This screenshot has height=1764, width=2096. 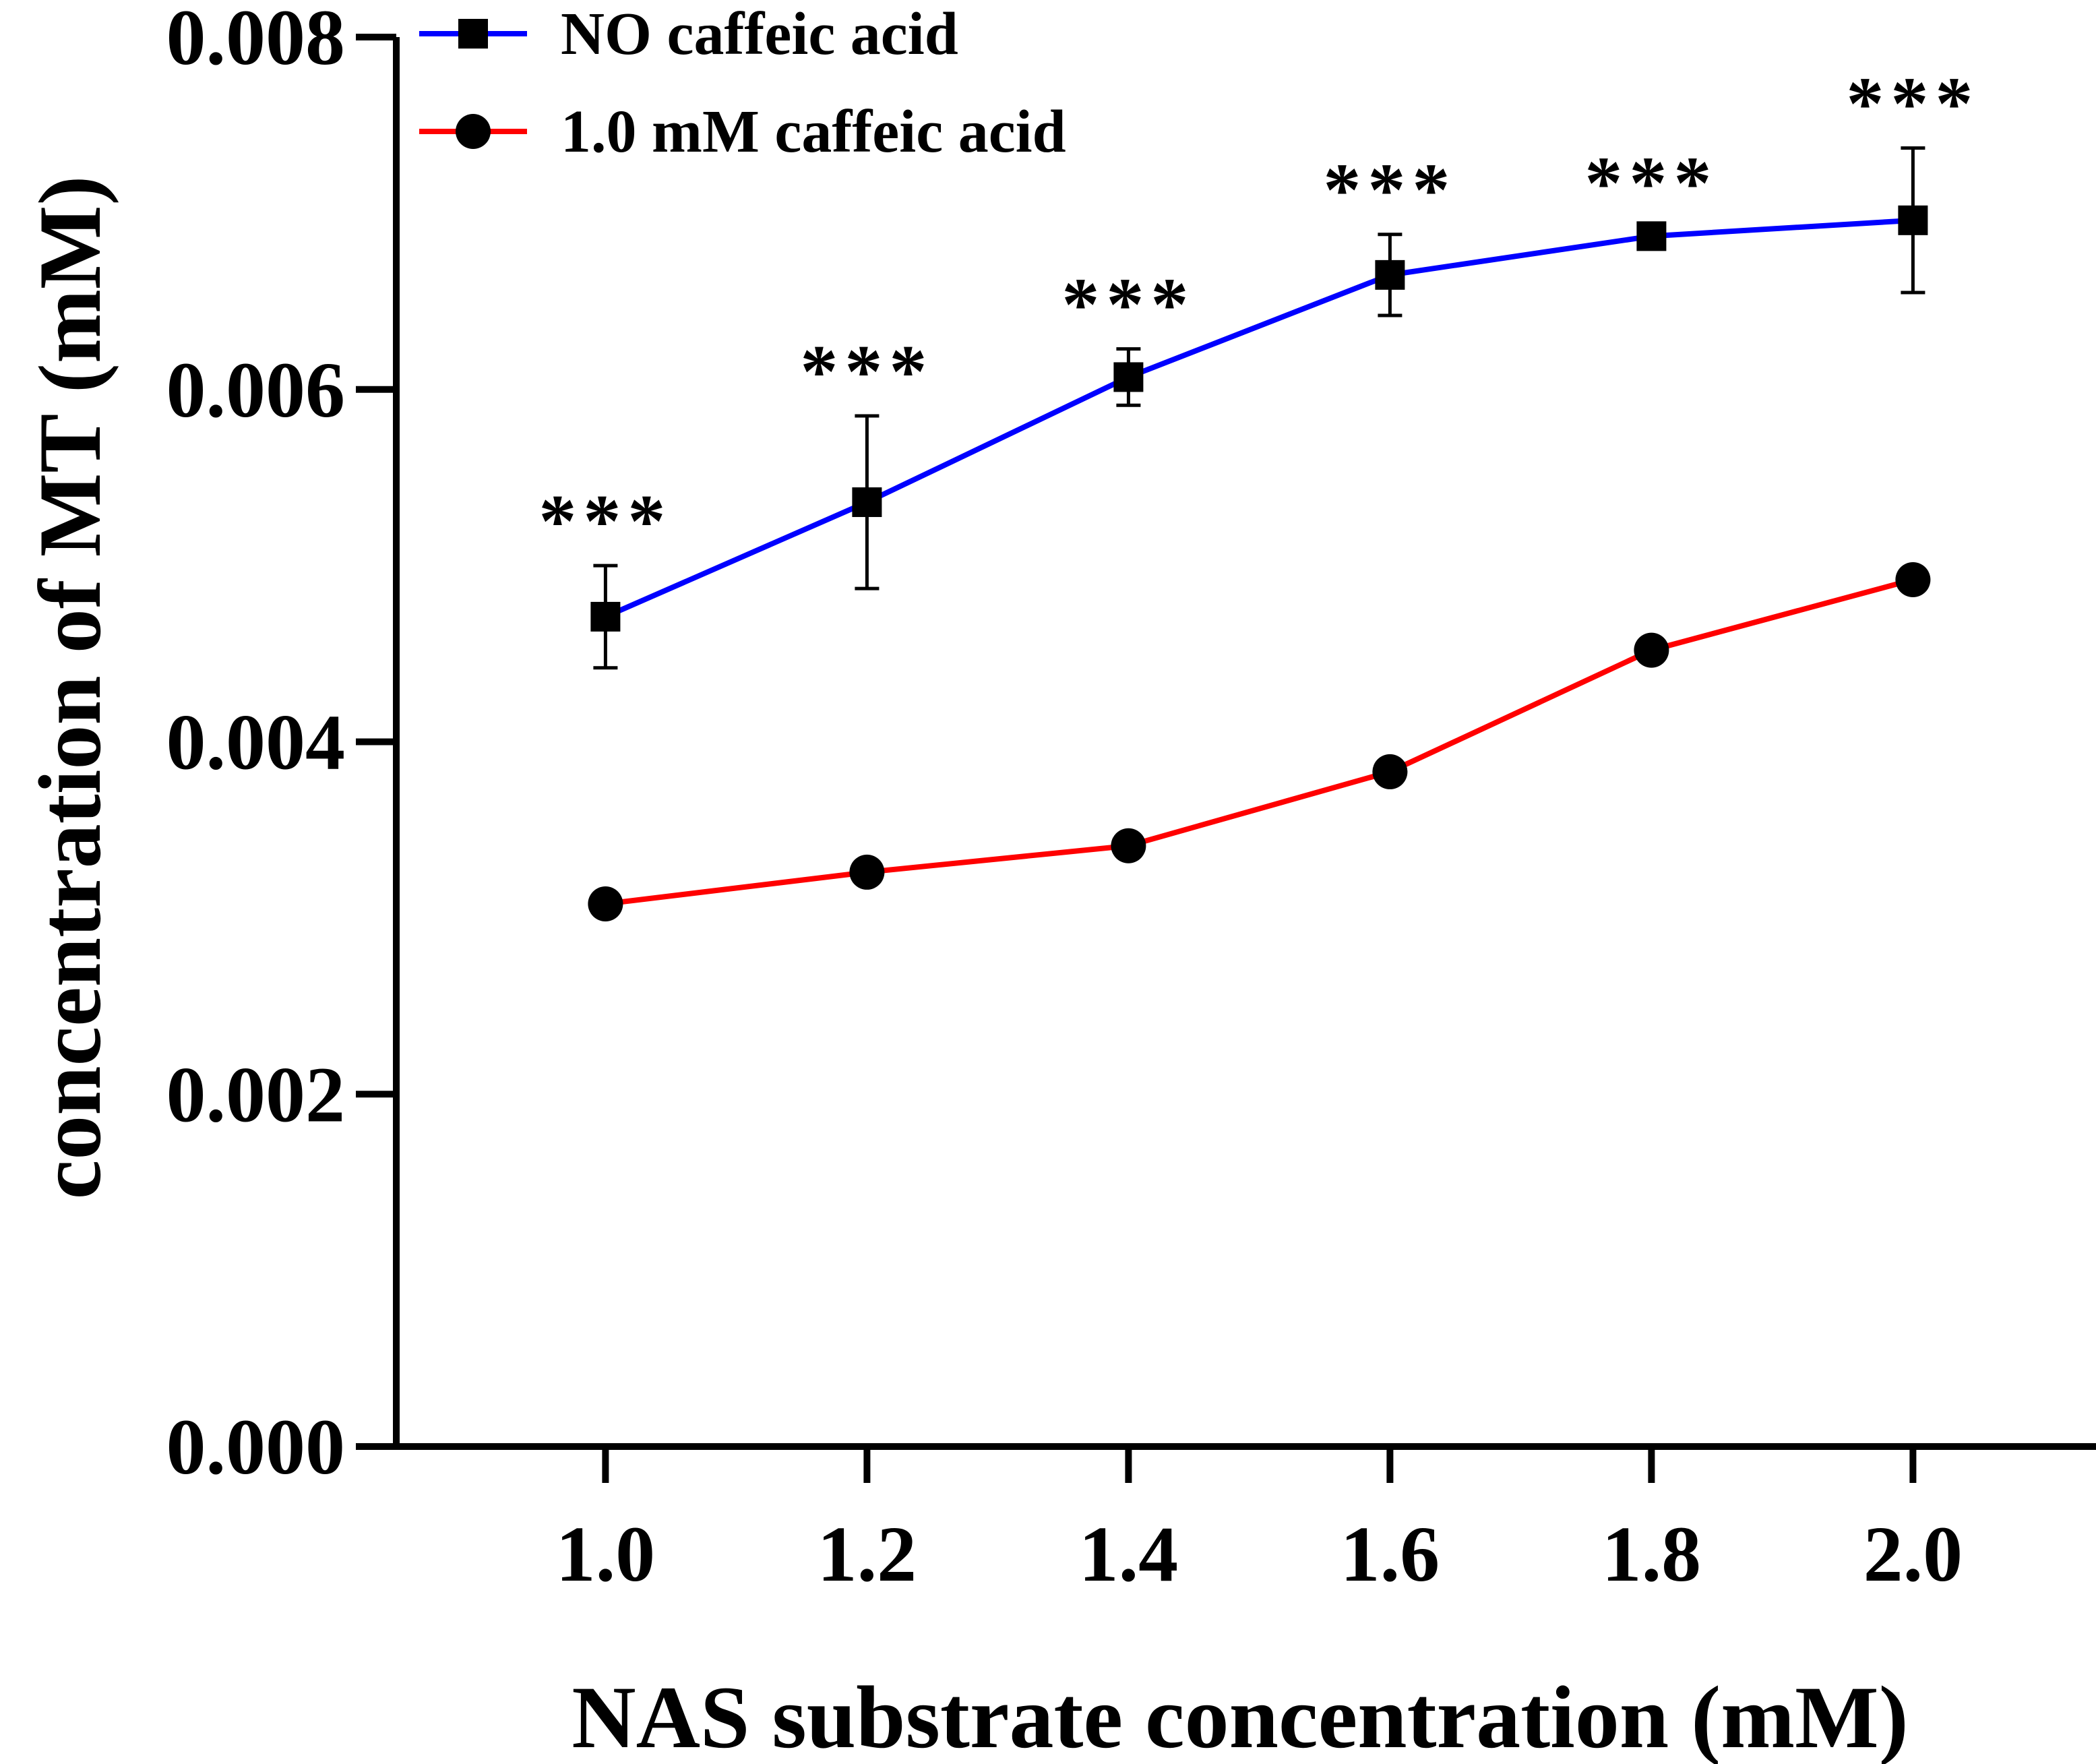 I want to click on y-axis-title: concentration of MT (mM), so click(x=69, y=688).